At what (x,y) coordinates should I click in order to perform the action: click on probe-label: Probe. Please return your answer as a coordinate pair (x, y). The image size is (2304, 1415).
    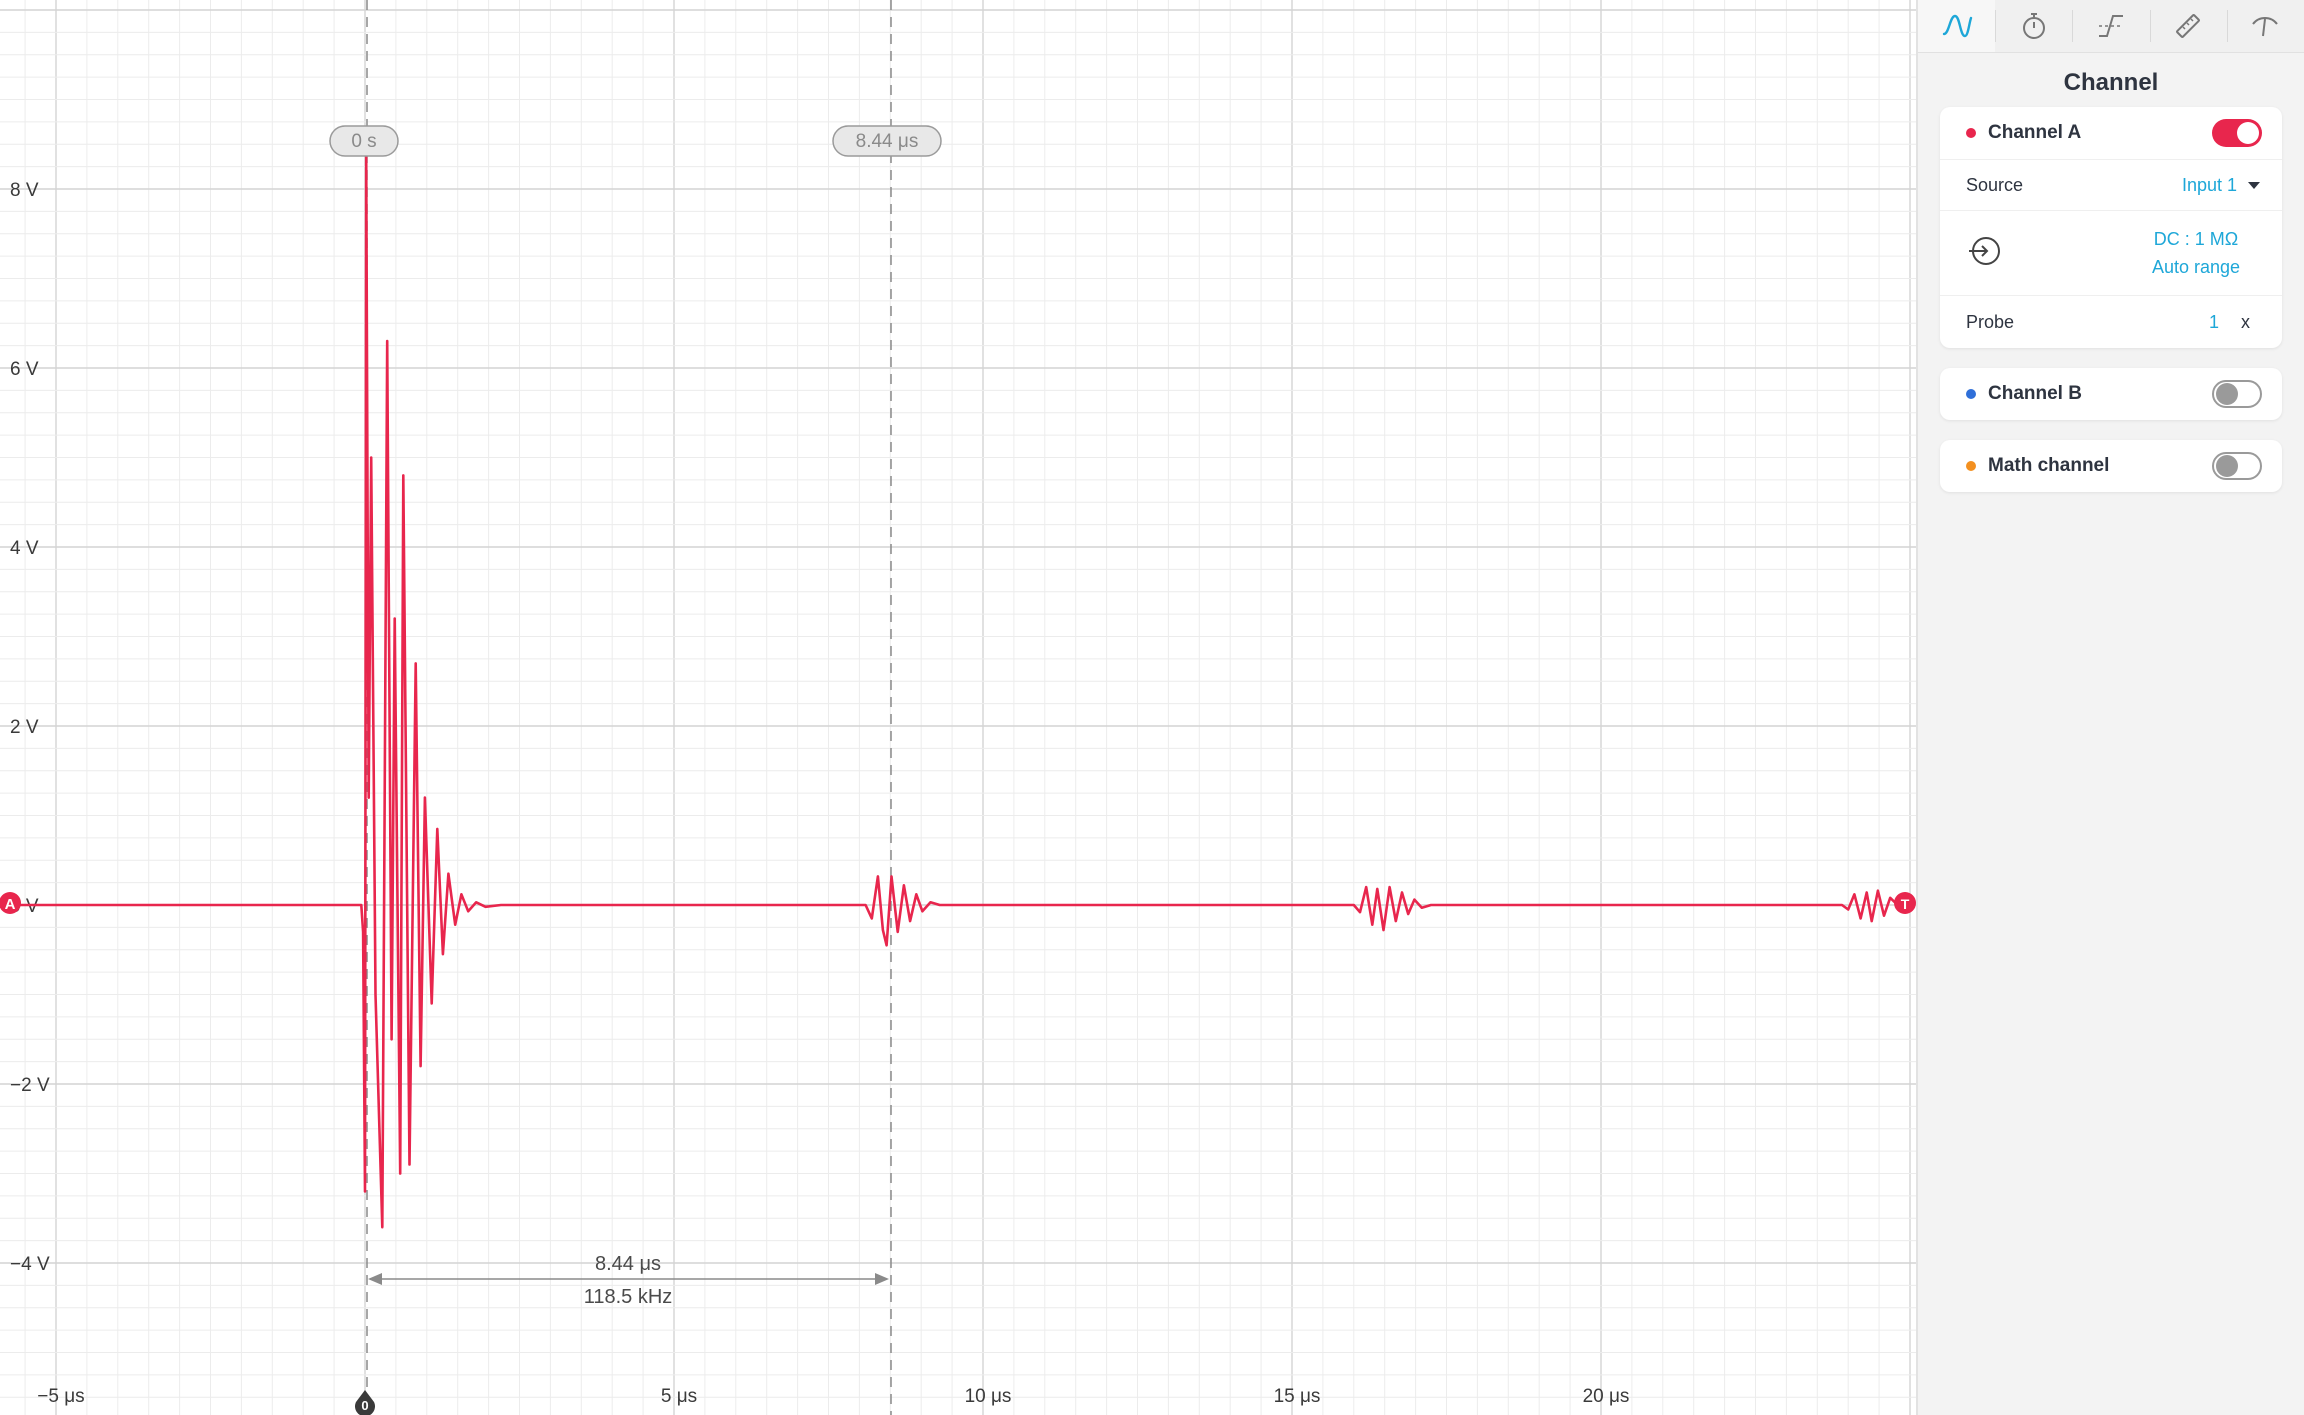
    Looking at the image, I should click on (1990, 321).